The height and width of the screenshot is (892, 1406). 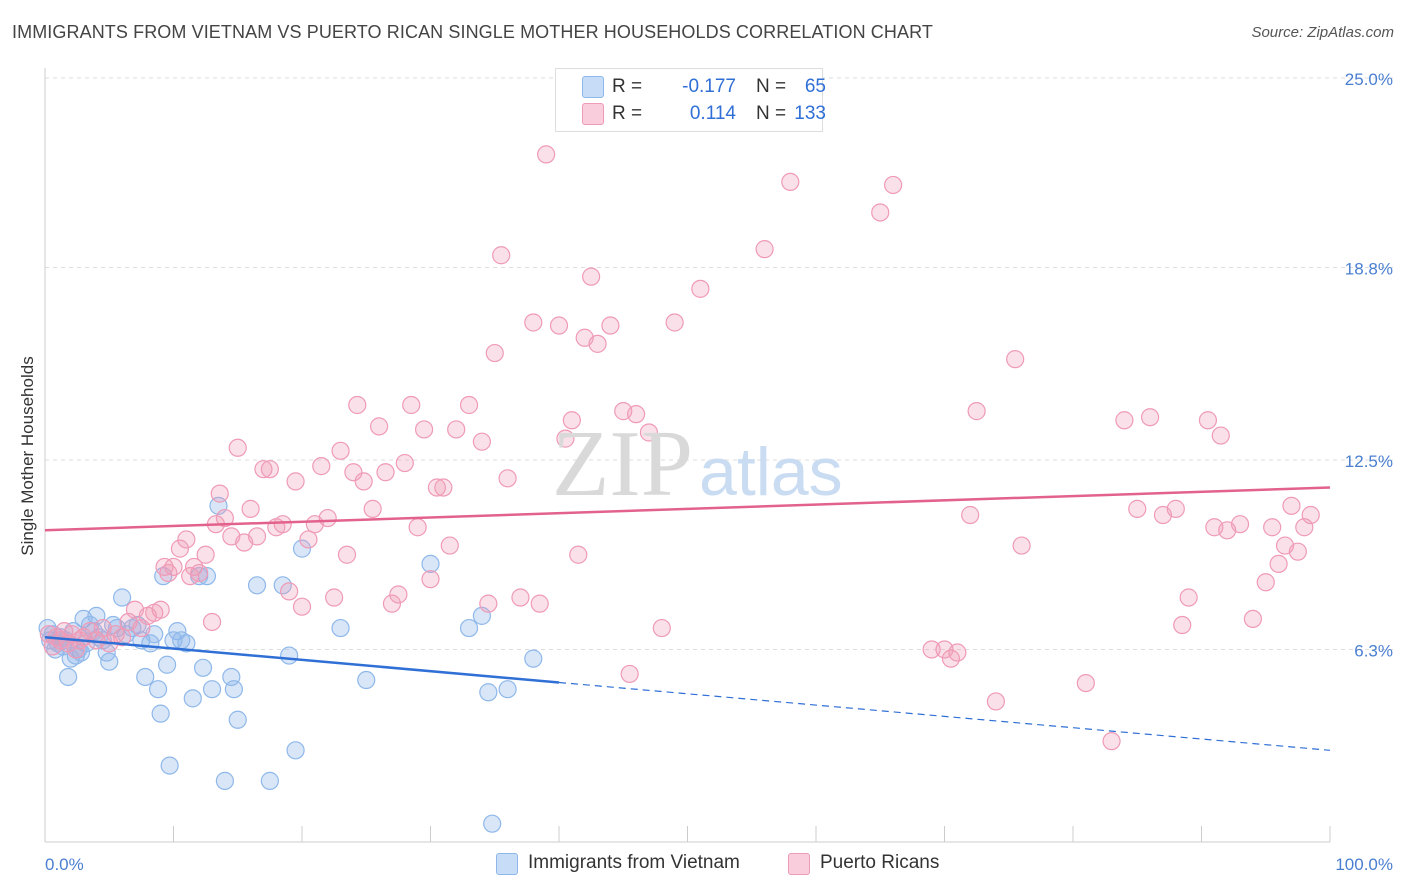 What do you see at coordinates (815, 86) in the screenshot?
I see `legend-n-value: 65` at bounding box center [815, 86].